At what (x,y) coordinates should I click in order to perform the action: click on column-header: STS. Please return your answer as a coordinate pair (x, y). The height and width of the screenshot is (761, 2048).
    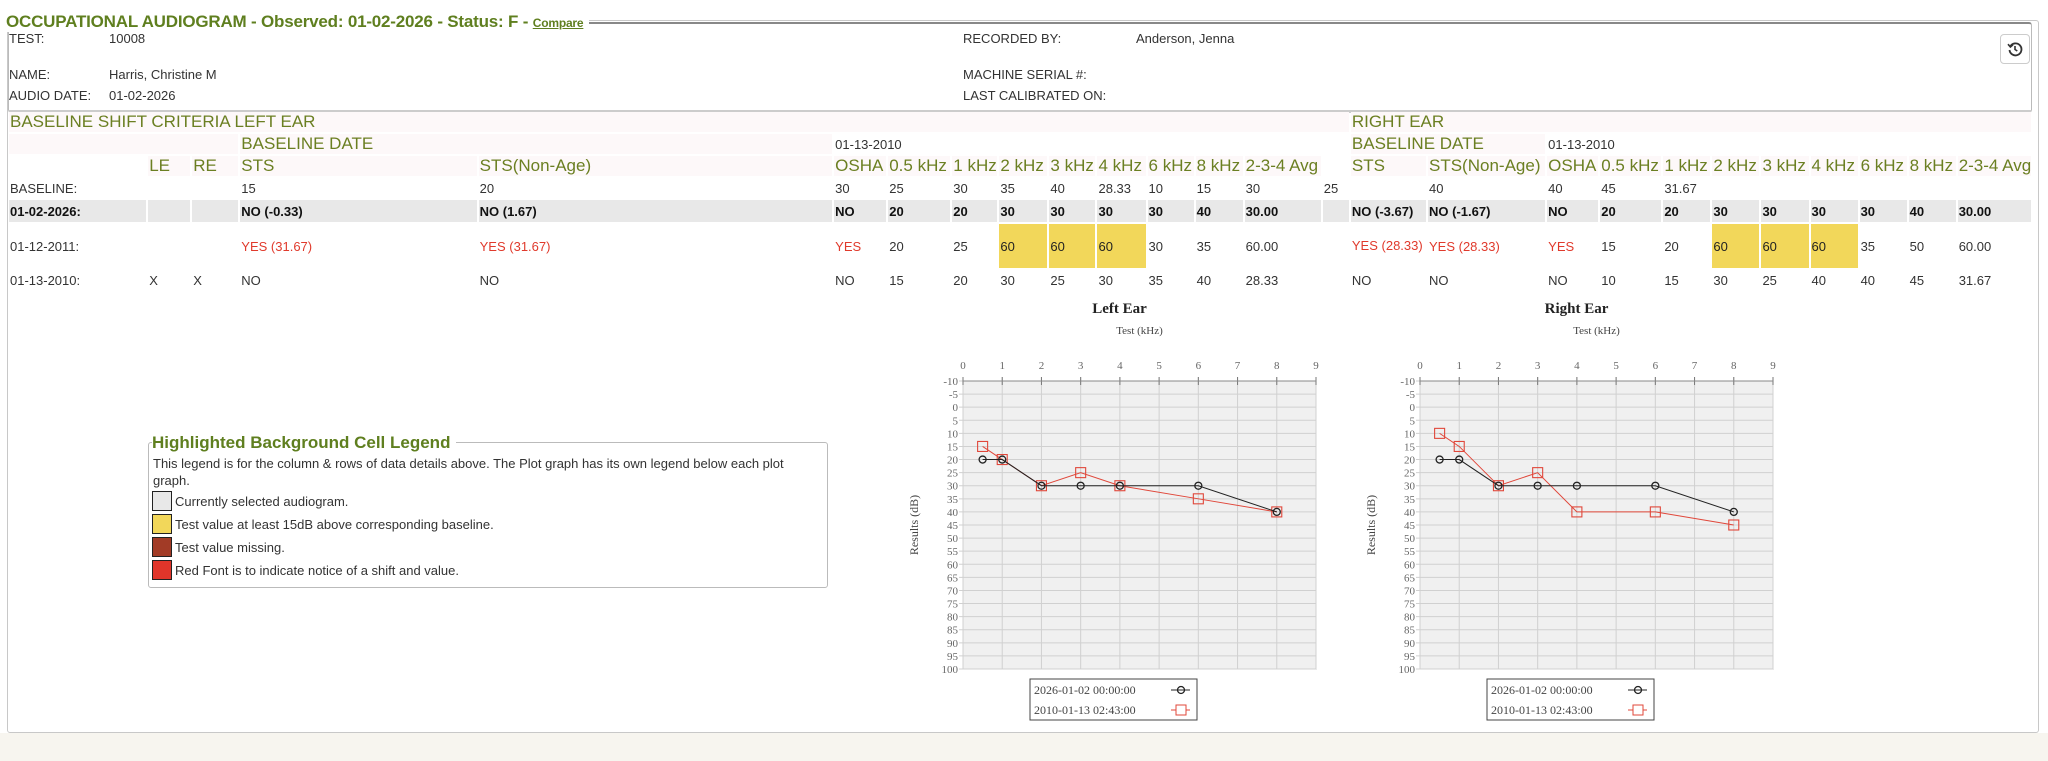
    Looking at the image, I should click on (358, 166).